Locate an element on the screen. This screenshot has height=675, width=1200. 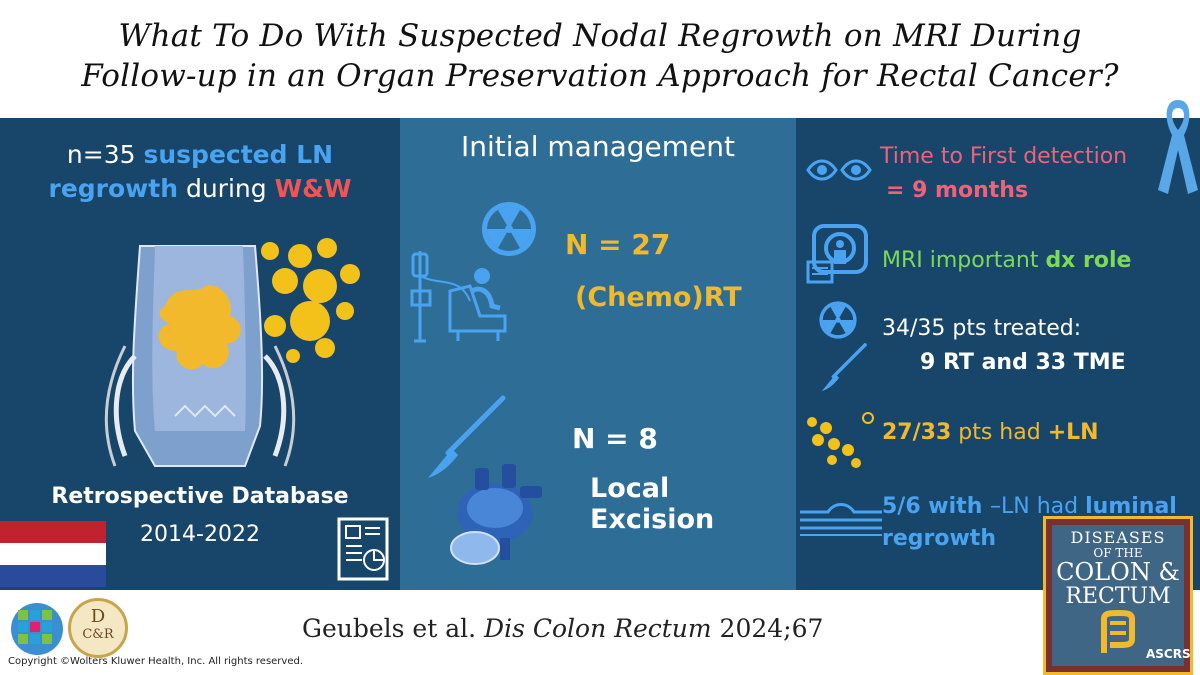
mri-role-text: MRI important dx role is located at coordinates (1006, 260).